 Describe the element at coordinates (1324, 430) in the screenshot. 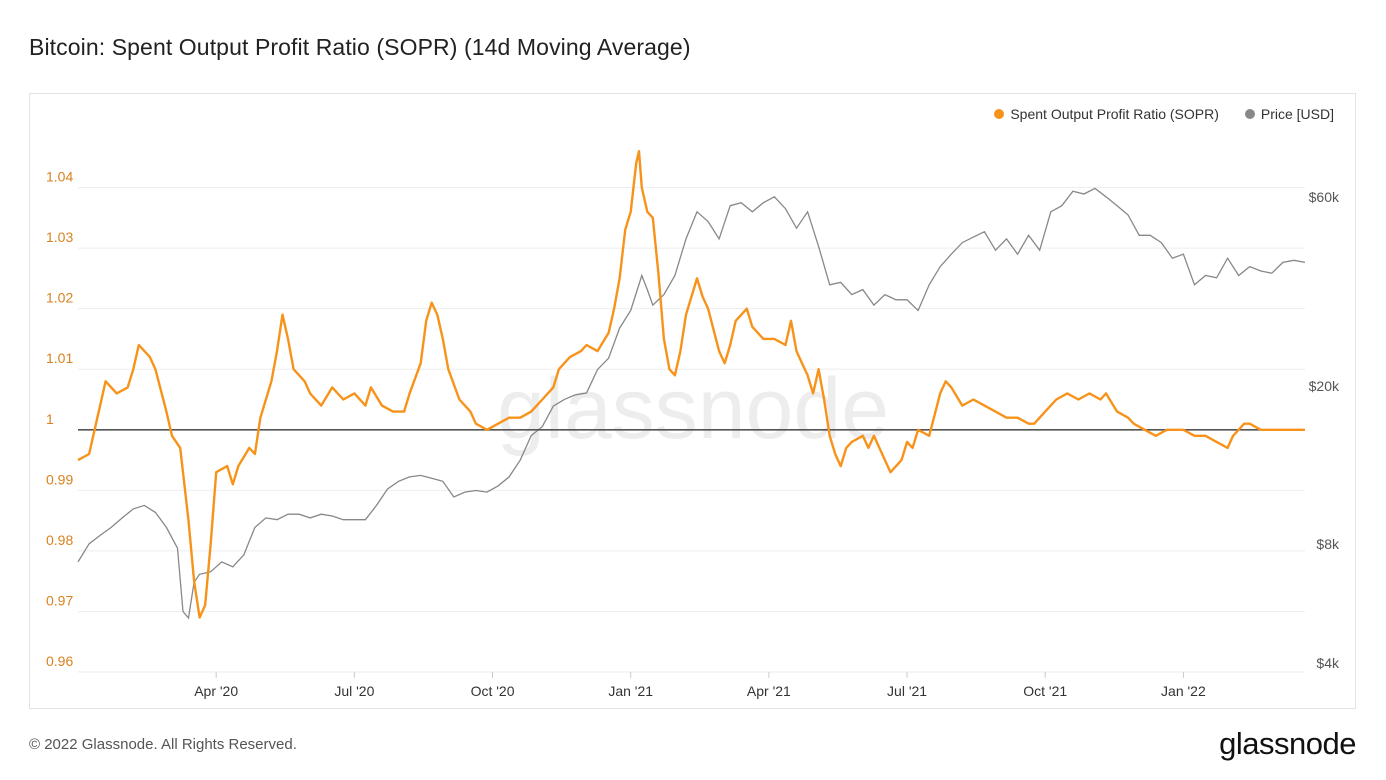

I see `right-axis: $4k $8k $20k $60k` at that location.